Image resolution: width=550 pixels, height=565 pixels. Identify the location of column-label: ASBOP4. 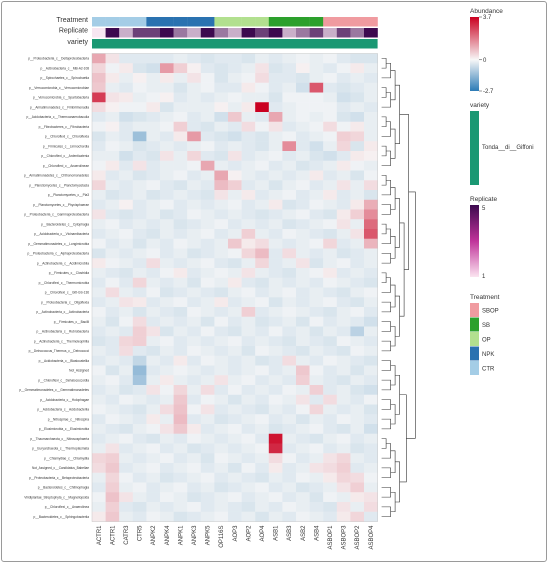
(372, 537).